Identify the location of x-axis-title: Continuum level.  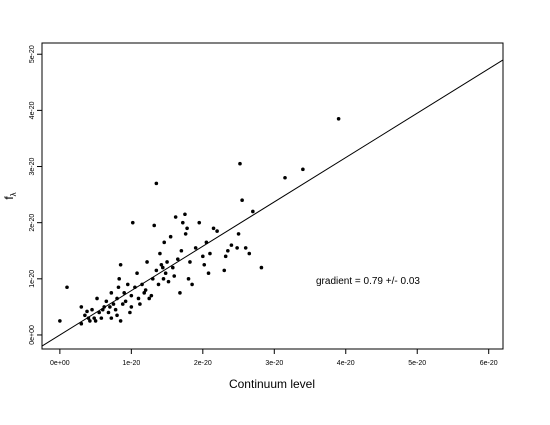
(272, 384).